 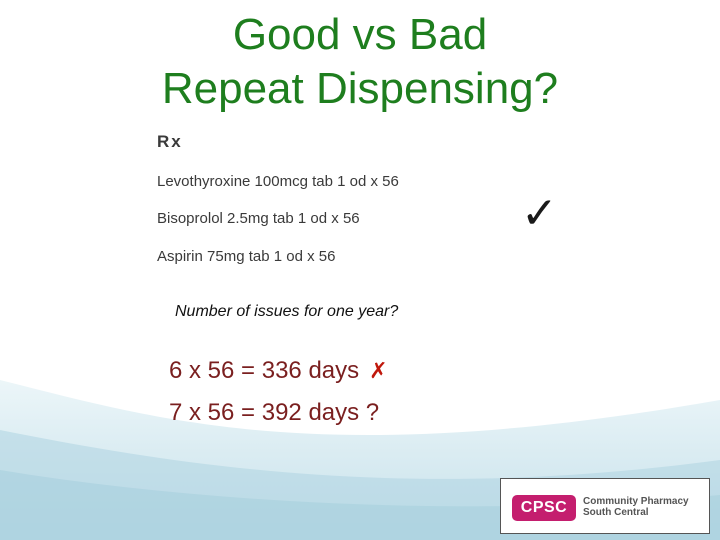 I want to click on medication-item: Bisoprolol 2.5mg tab 1 od x 56, so click(x=258, y=218).